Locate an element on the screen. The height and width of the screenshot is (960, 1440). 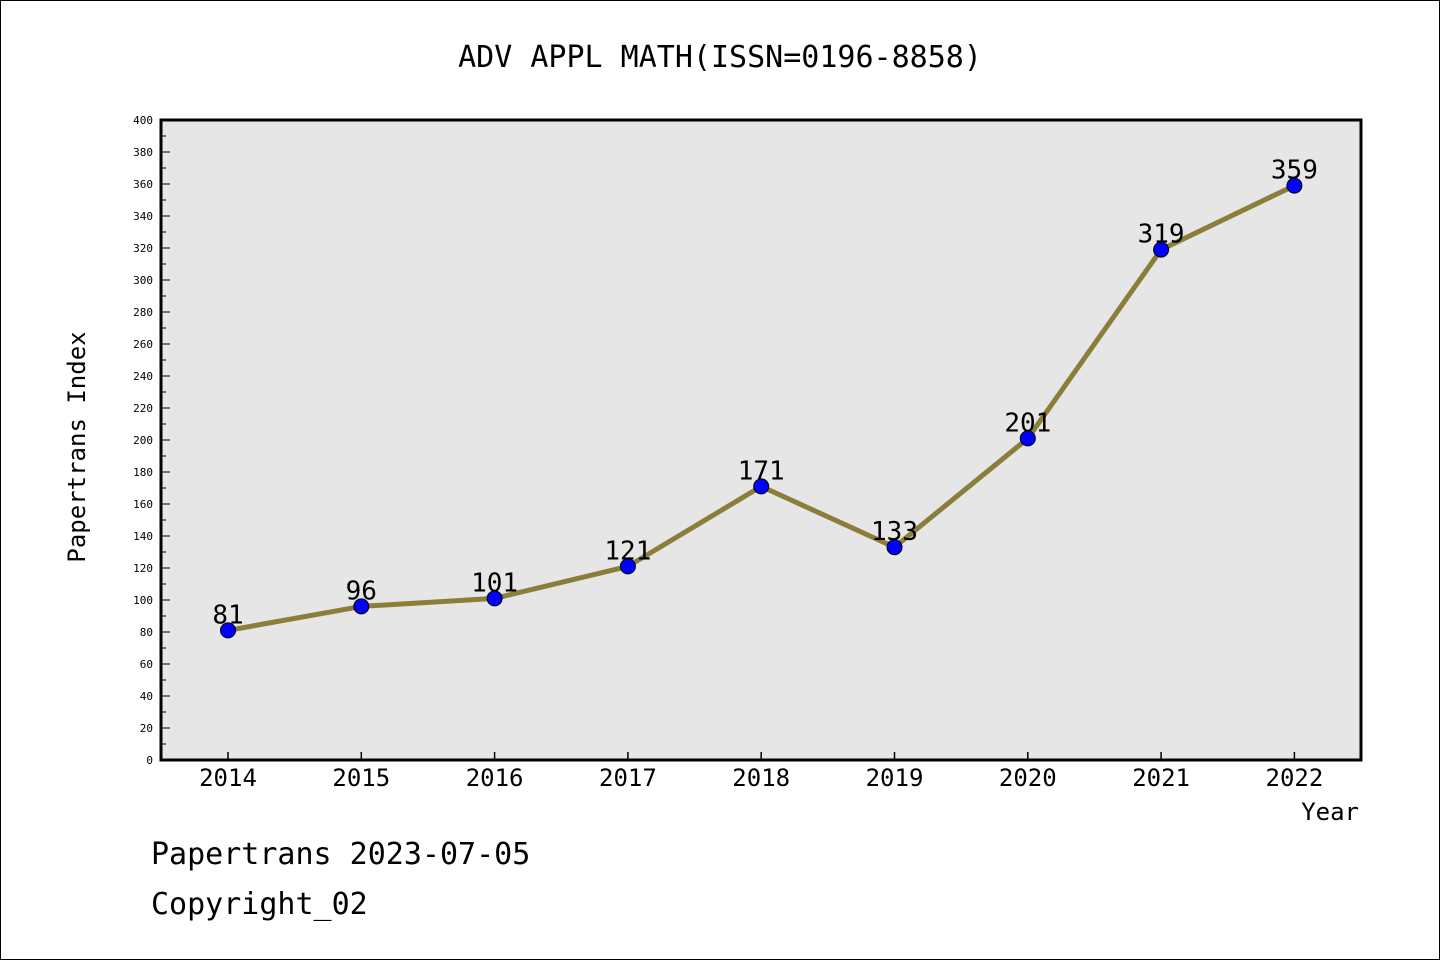
chart-title: ADV APPL MATH(ISSN=0196-8858) is located at coordinates (720, 57).